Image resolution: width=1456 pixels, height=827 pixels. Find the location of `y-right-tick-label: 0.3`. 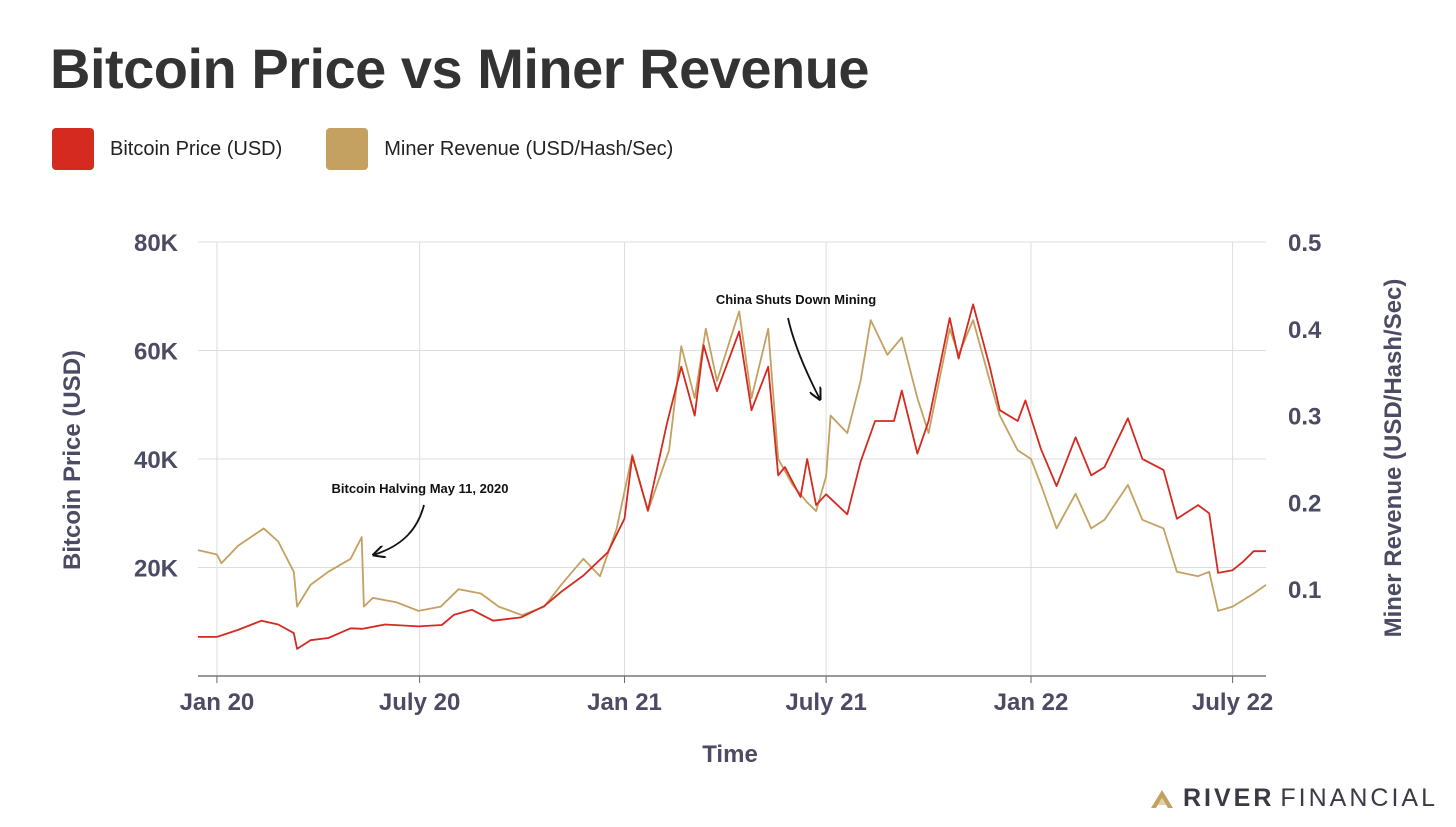

y-right-tick-label: 0.3 is located at coordinates (1304, 417).